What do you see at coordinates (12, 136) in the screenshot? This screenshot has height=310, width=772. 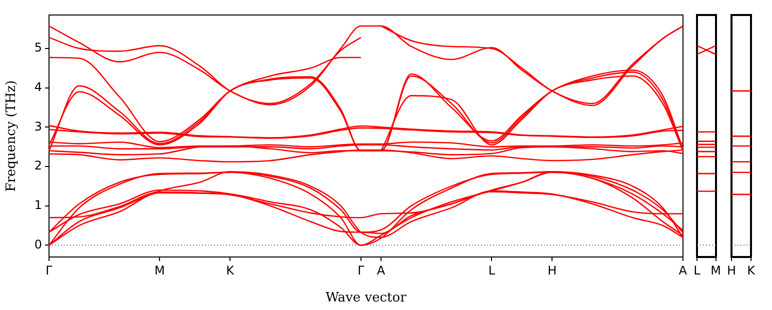 I see `y-axis-title: Frequency (THz)` at bounding box center [12, 136].